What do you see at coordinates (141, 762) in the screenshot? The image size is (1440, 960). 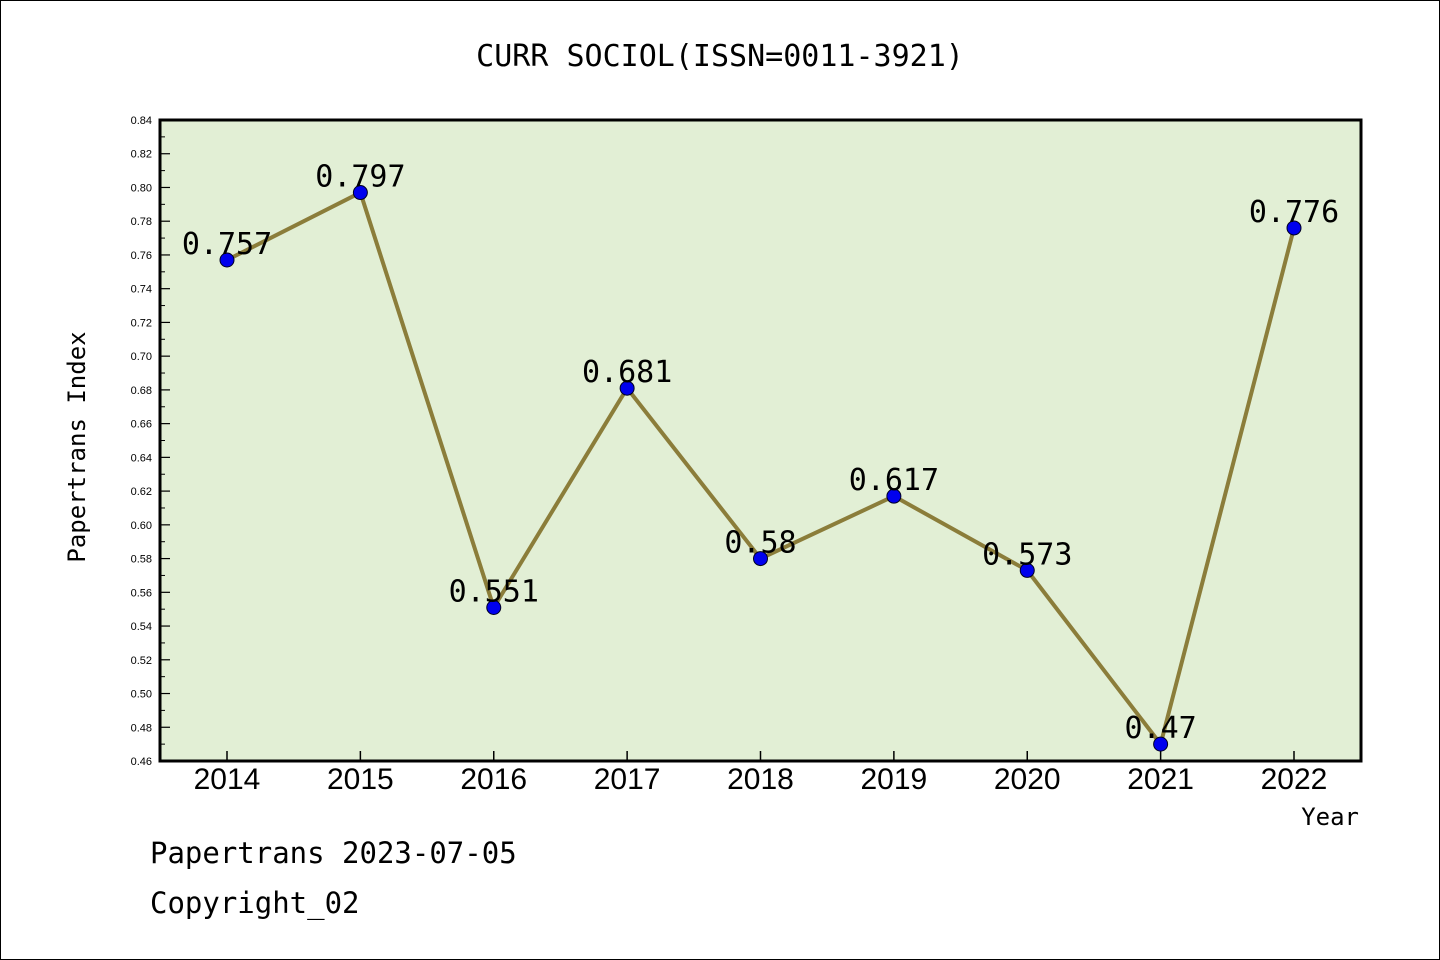 I see `y-tick-label: 0.46` at bounding box center [141, 762].